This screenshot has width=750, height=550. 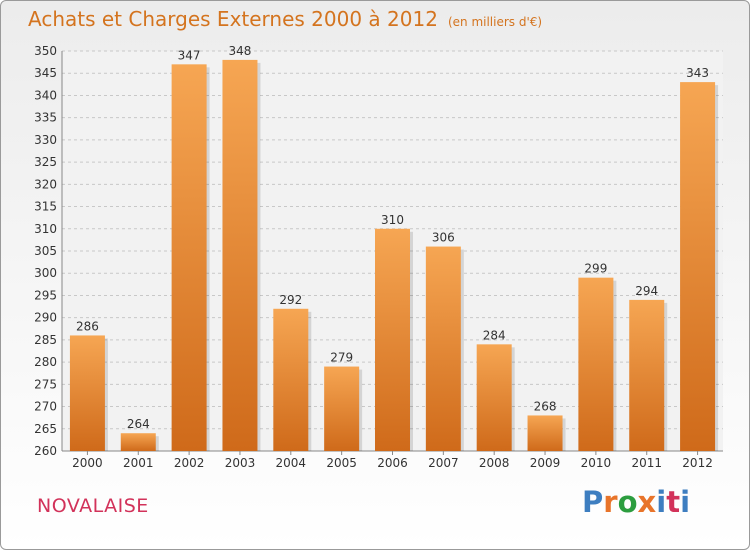 What do you see at coordinates (595, 269) in the screenshot?
I see `data-label: 299` at bounding box center [595, 269].